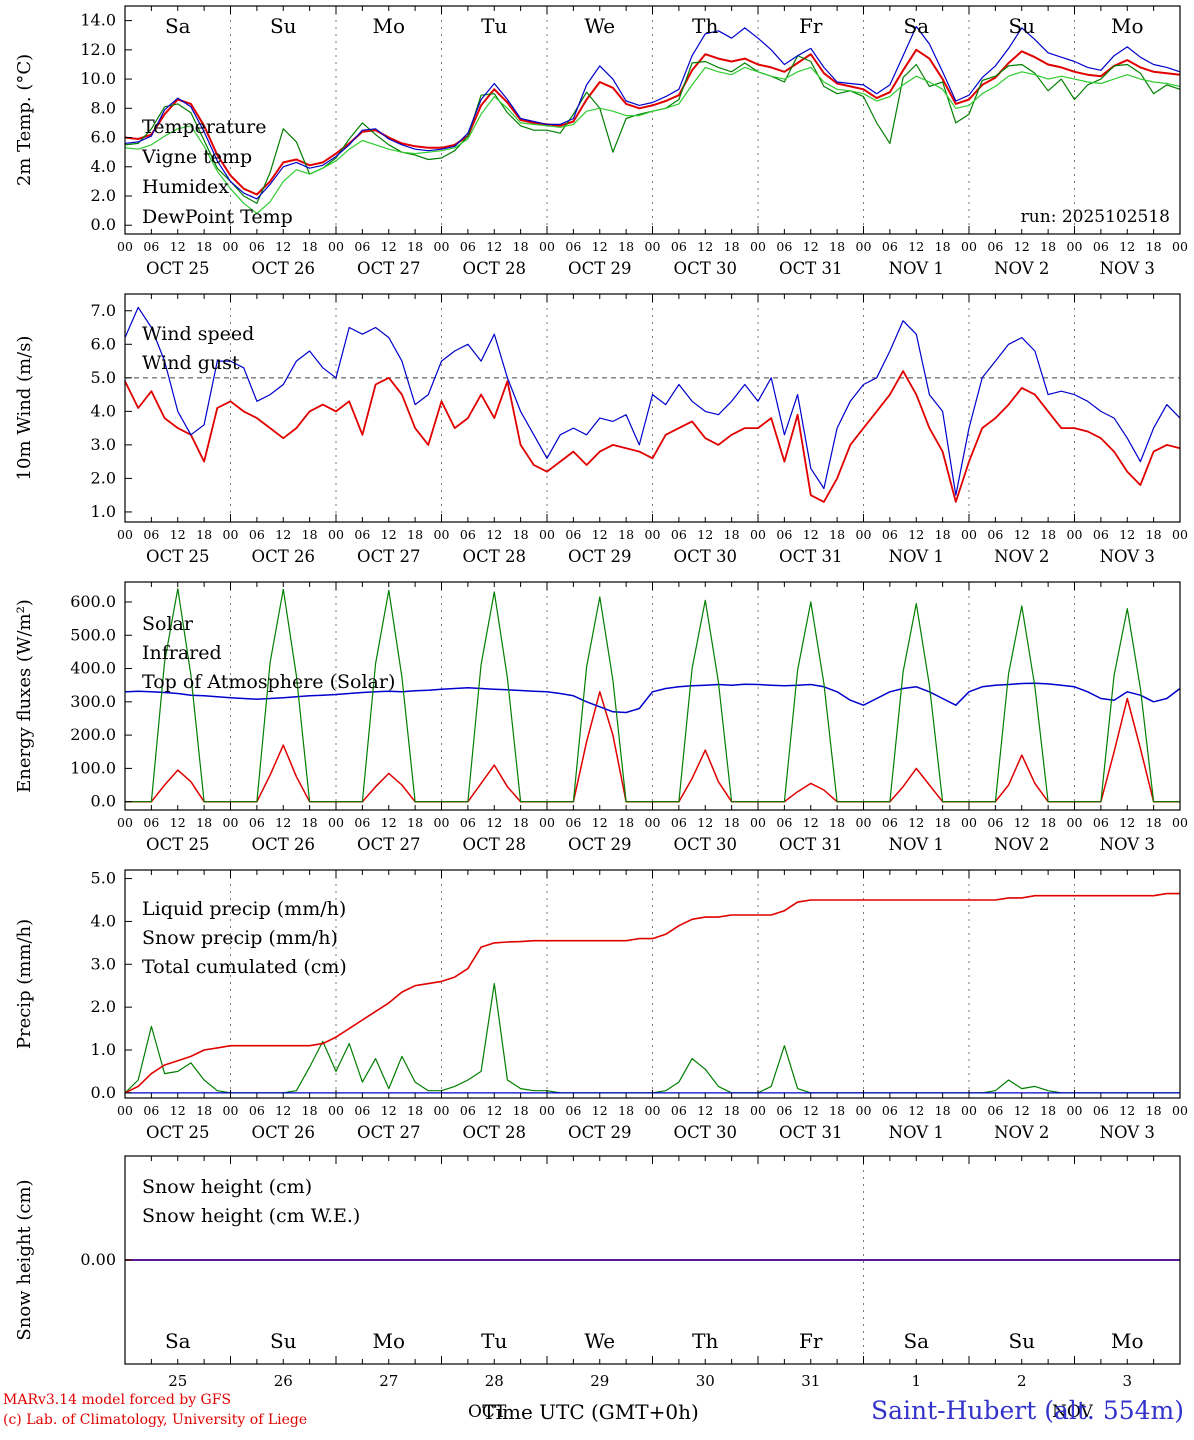 The height and width of the screenshot is (1440, 1194). I want to click on legend-snow-precip-mm-h: Snow precip (mm/h), so click(240, 938).